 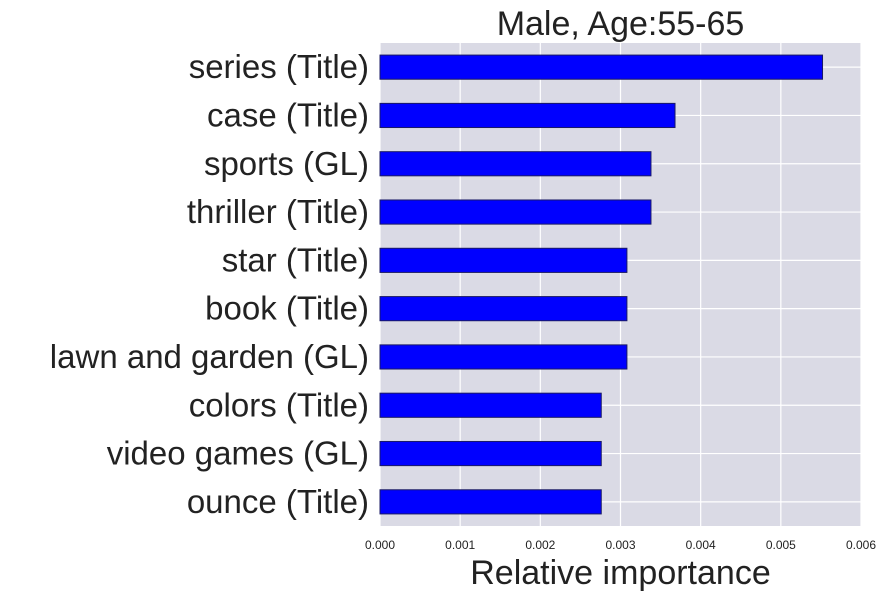 What do you see at coordinates (286, 163) in the screenshot?
I see `category-label: sports (GL)` at bounding box center [286, 163].